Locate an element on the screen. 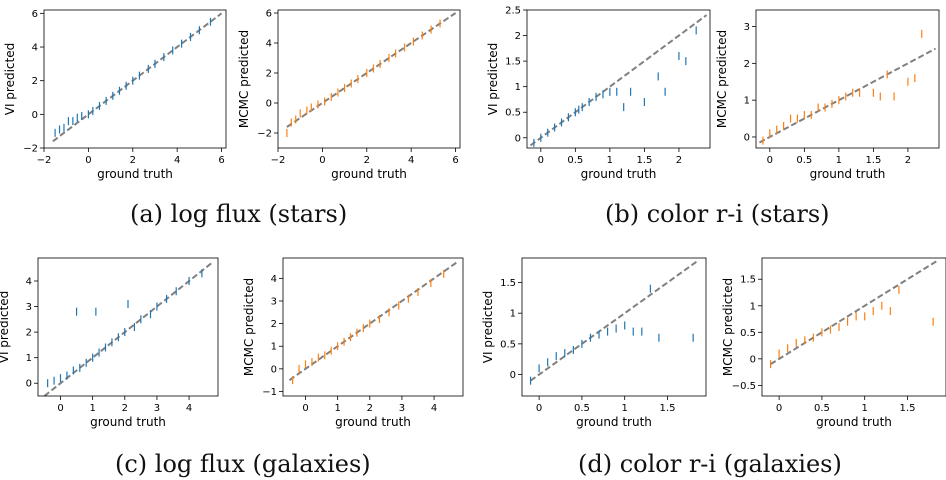 The image size is (946, 480). chart-b-mcmc: 0 0.5 1 1.5 2 0 1 2 3 ground truth MCMC predicted is located at coordinates (827, 95).